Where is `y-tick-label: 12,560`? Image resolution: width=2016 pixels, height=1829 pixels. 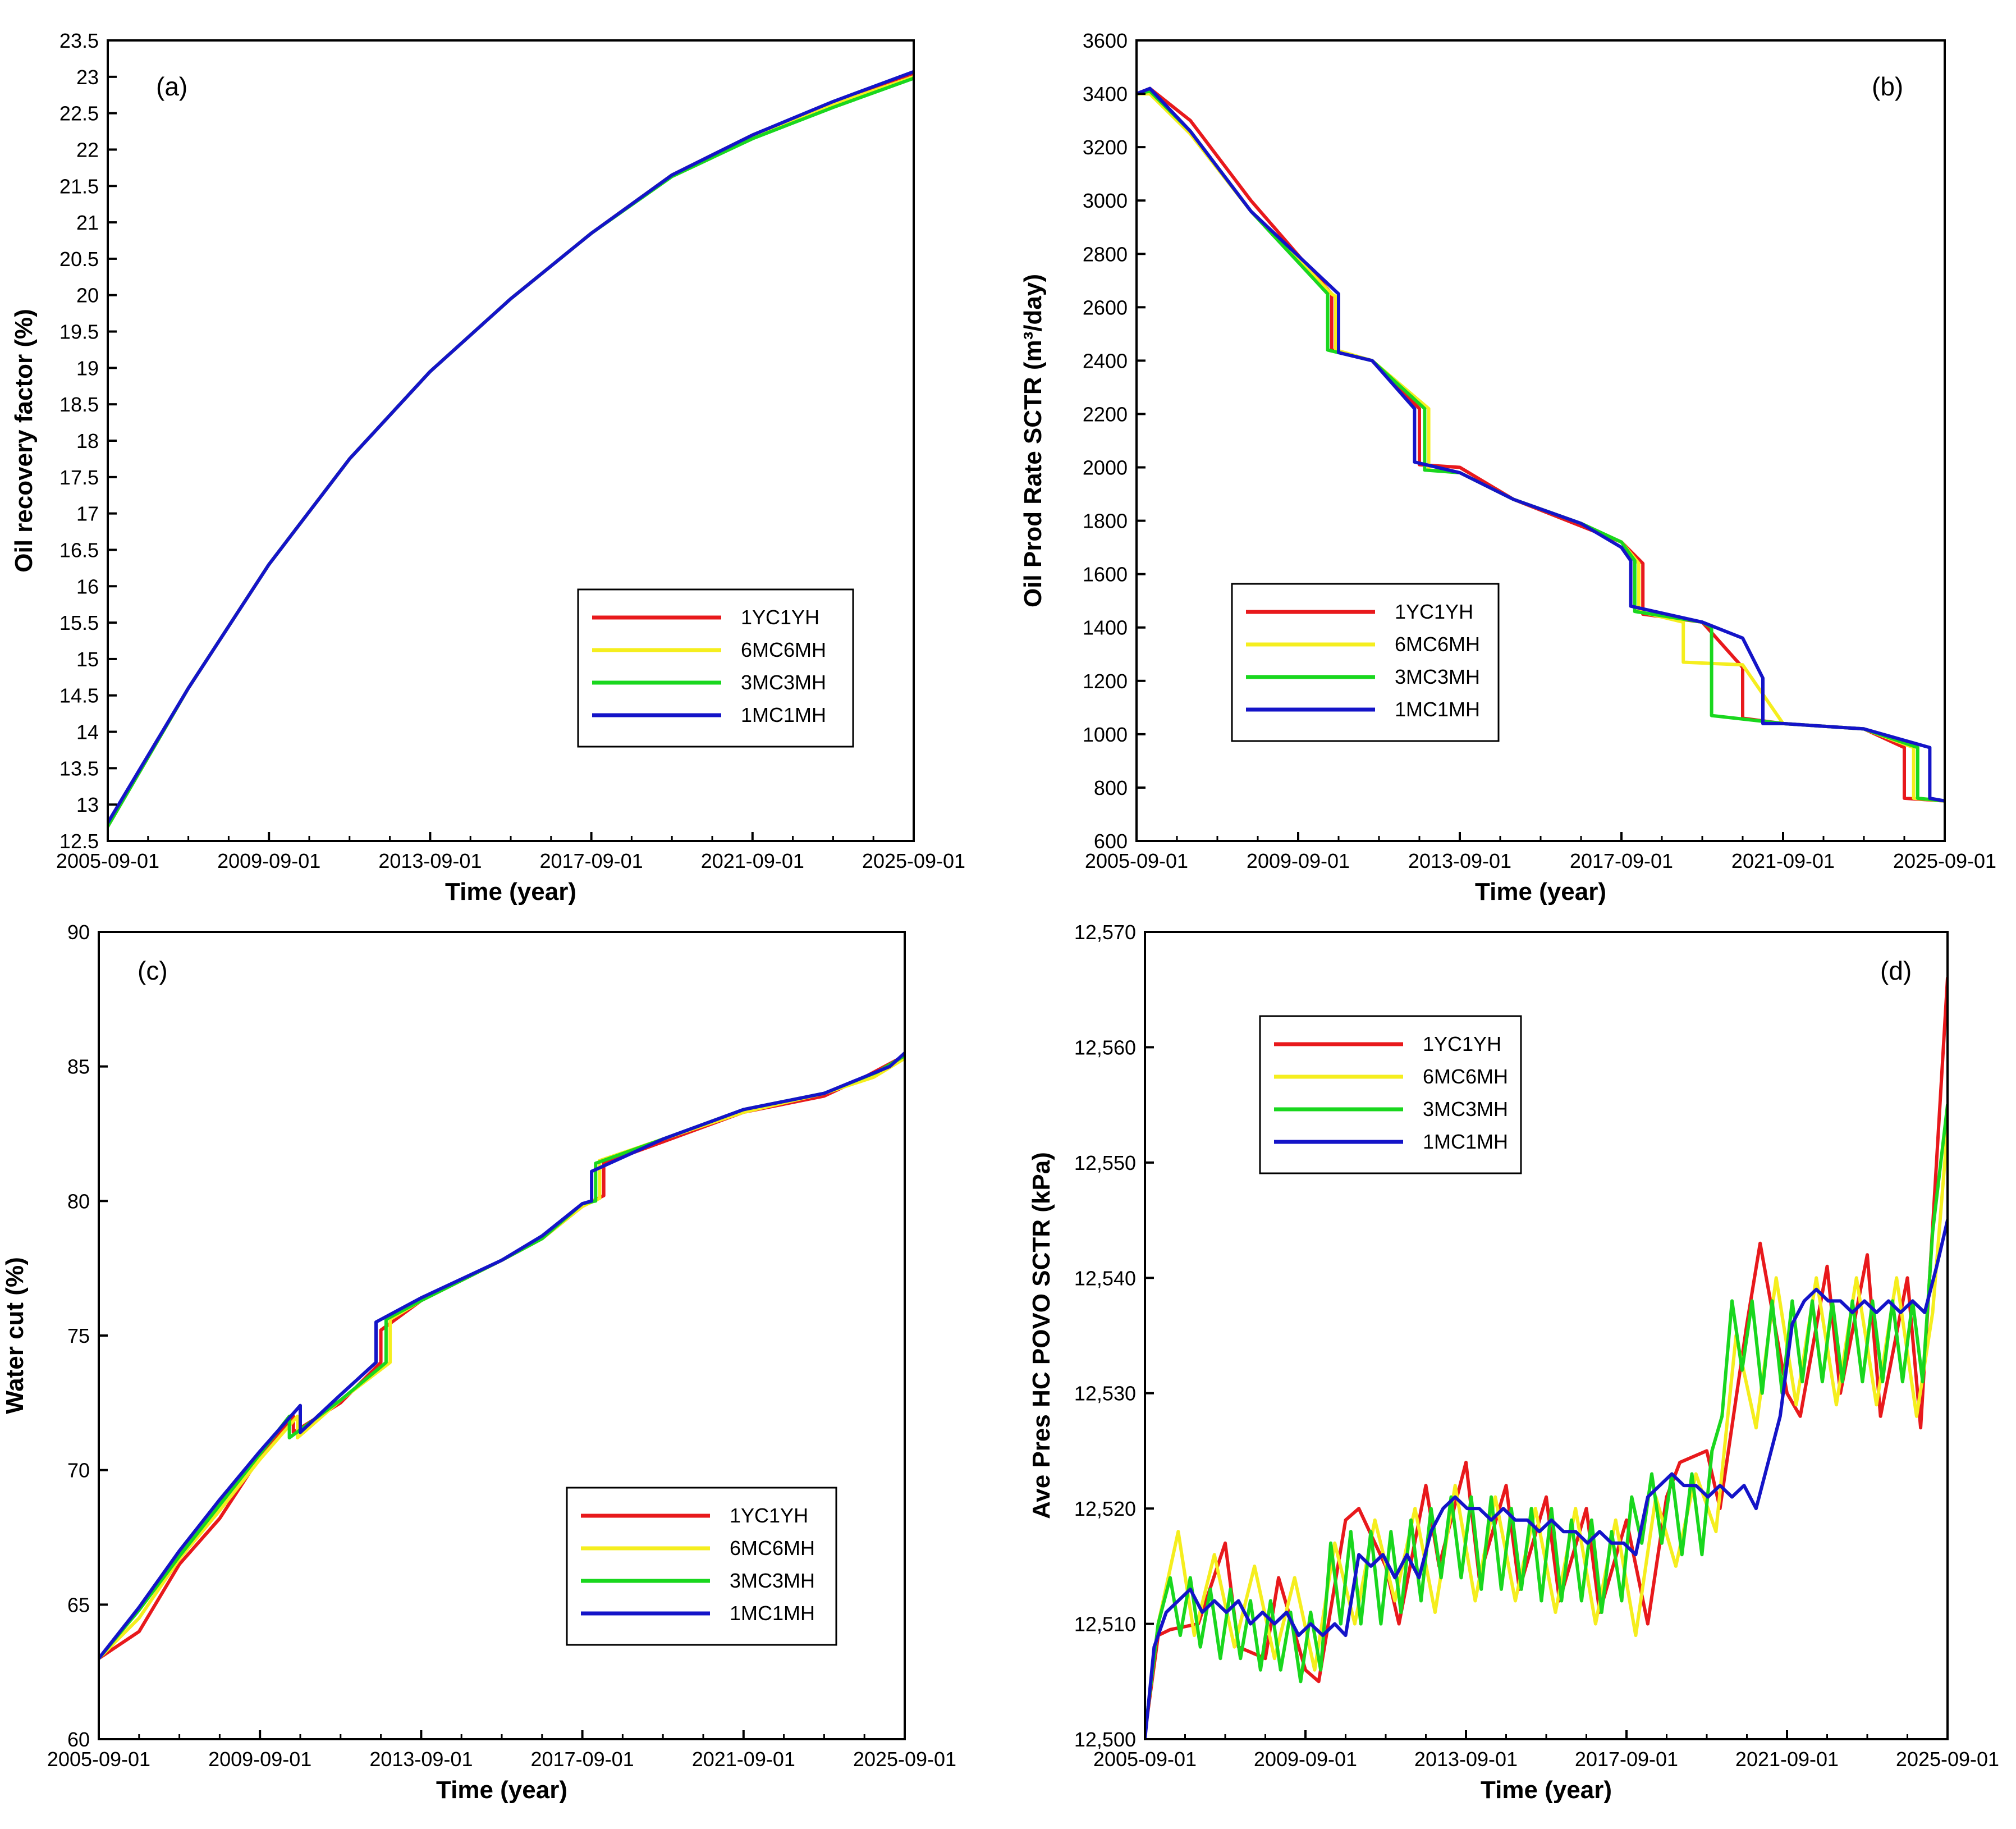 y-tick-label: 12,560 is located at coordinates (1105, 1047).